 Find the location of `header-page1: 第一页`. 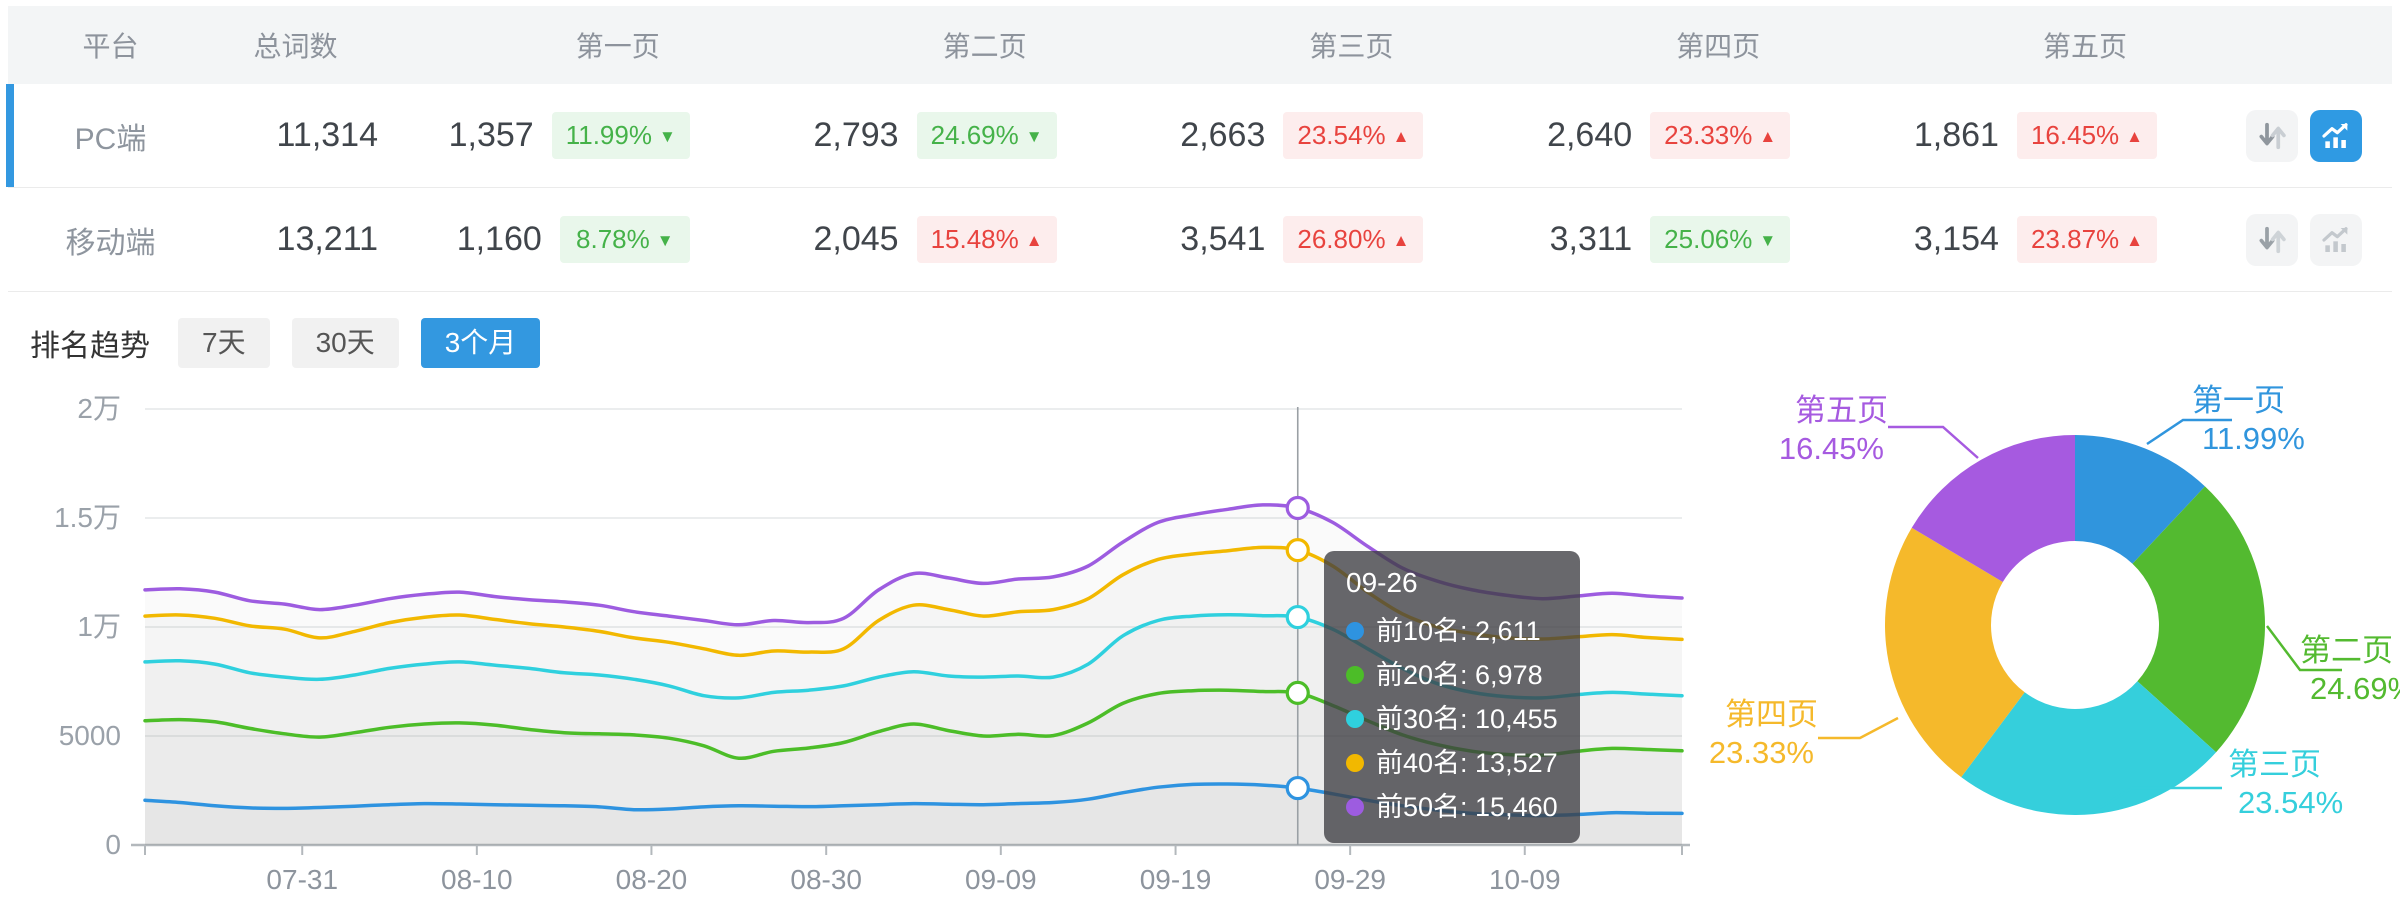

header-page1: 第一页 is located at coordinates (617, 46).